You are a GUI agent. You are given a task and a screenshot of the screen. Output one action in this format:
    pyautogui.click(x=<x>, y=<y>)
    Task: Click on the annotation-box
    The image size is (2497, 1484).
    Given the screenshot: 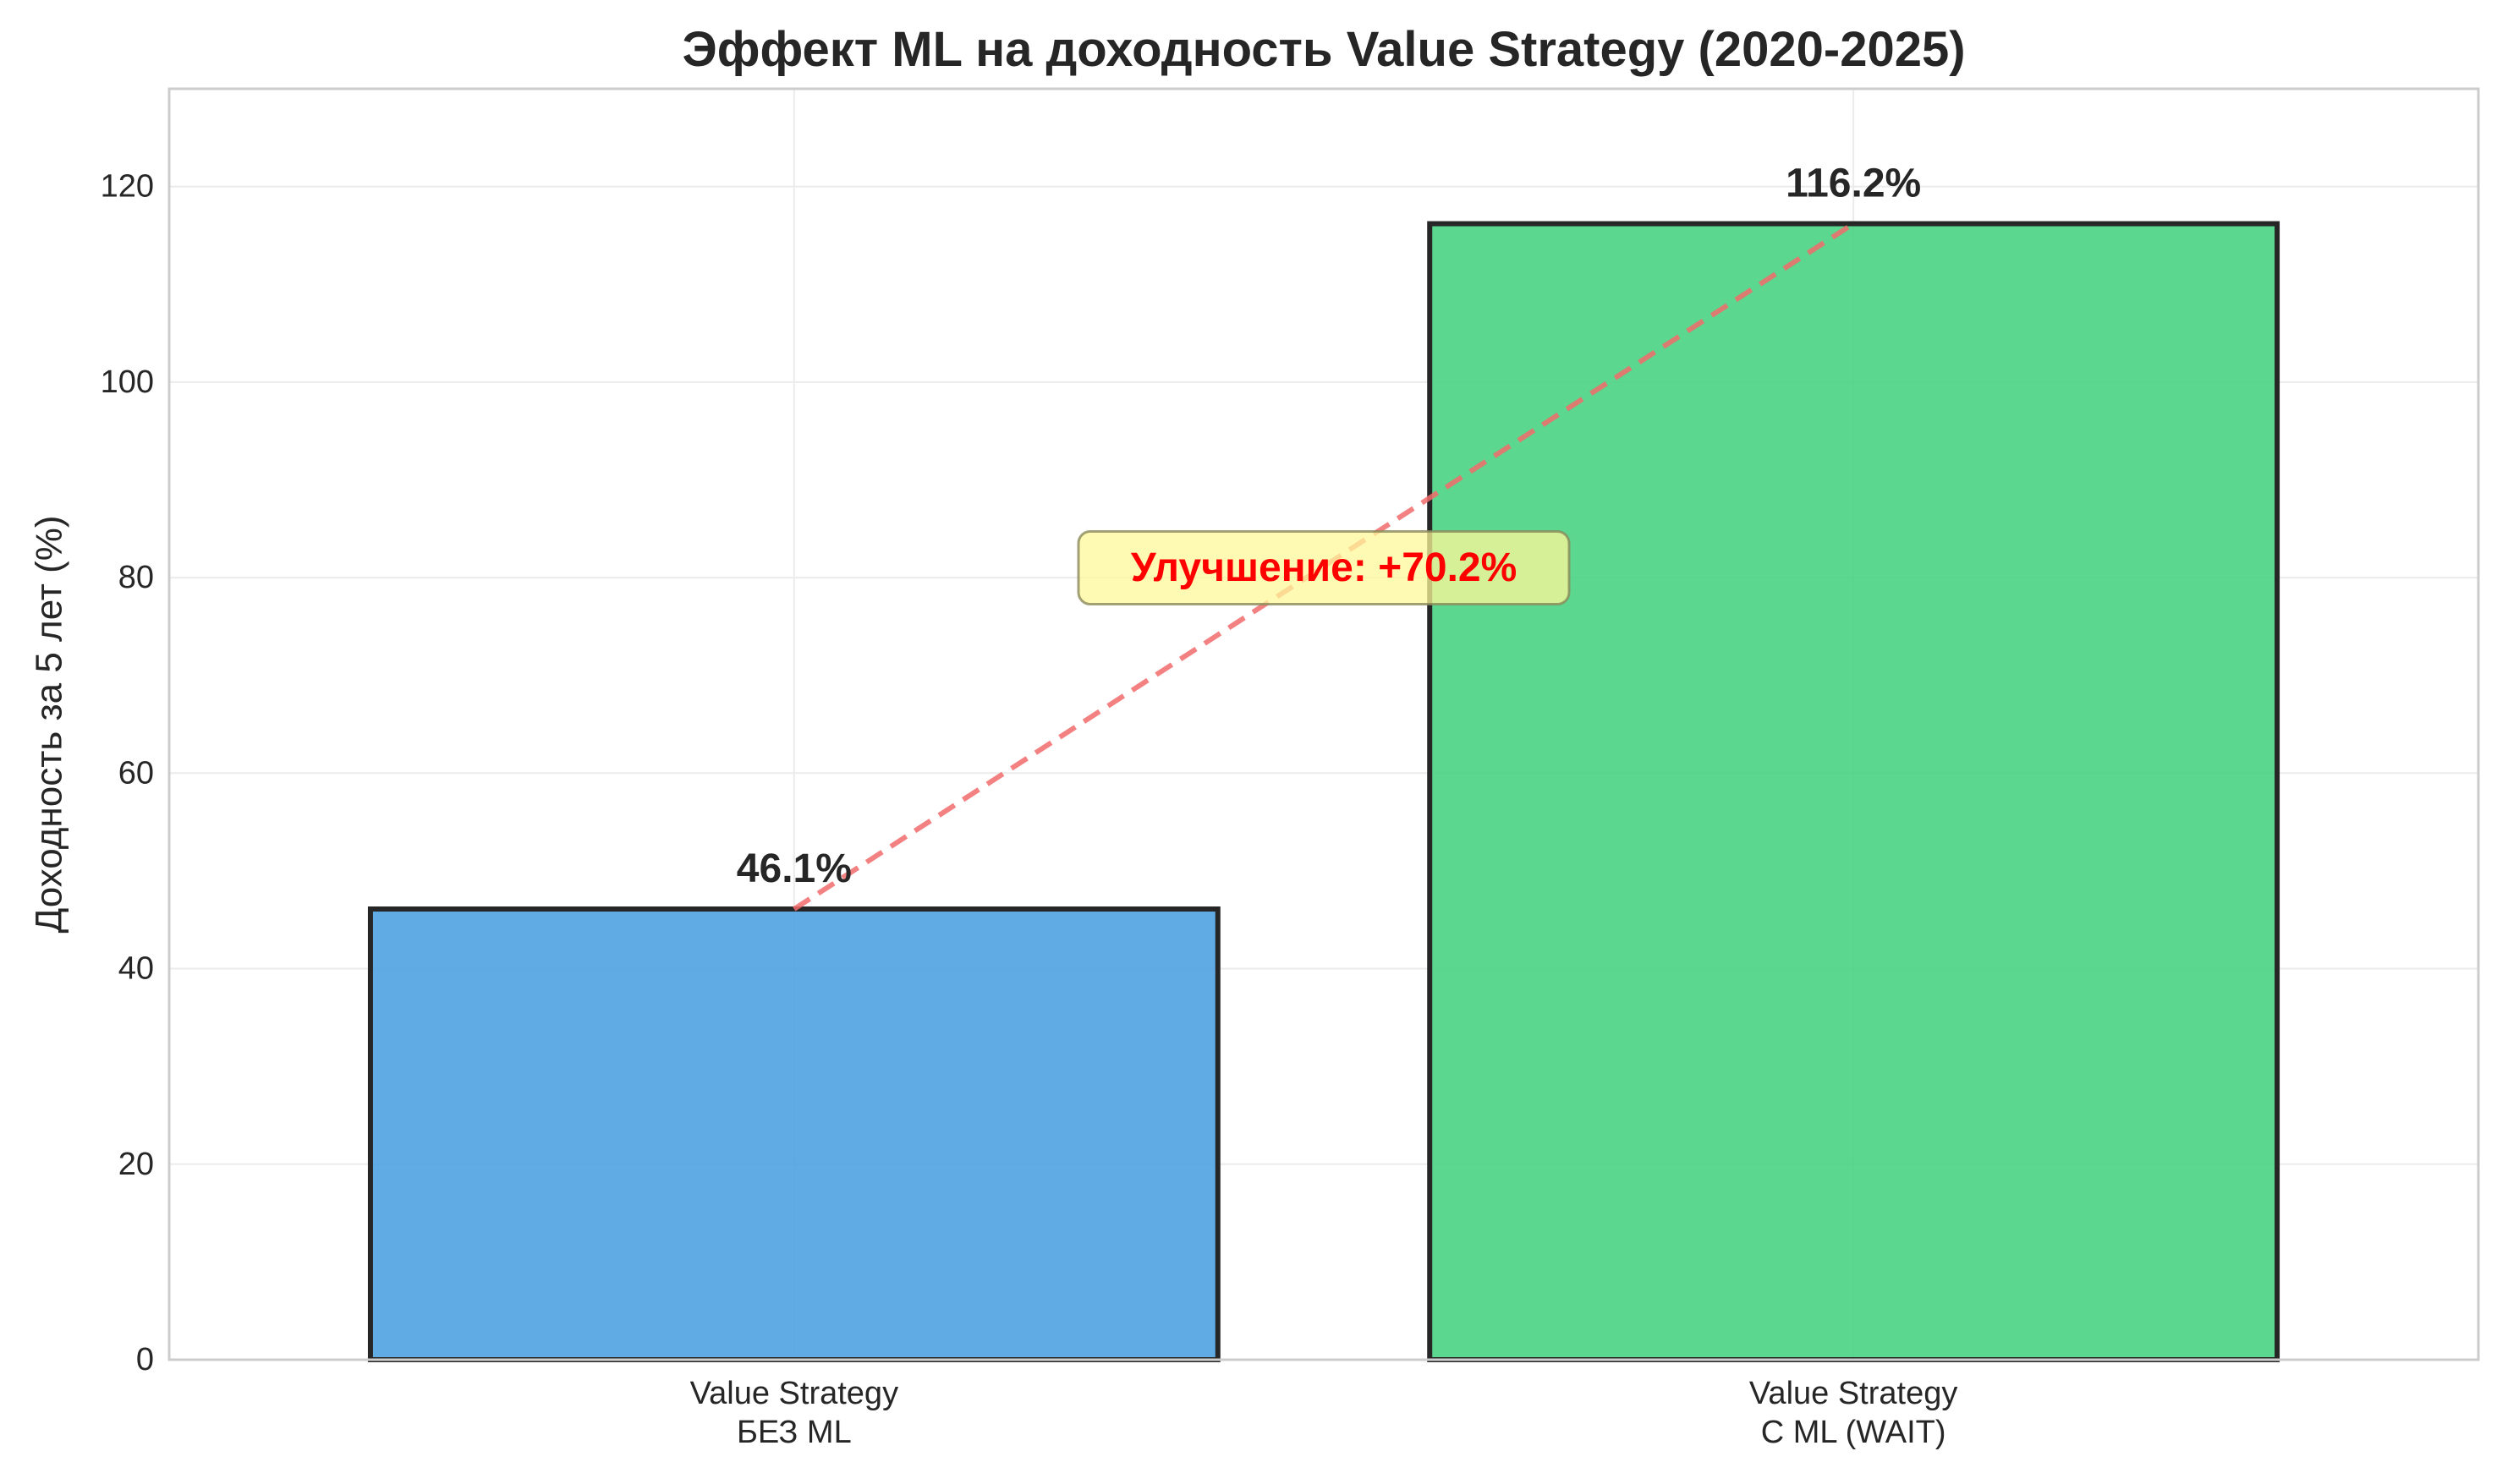 What is the action you would take?
    pyautogui.click(x=1324, y=568)
    